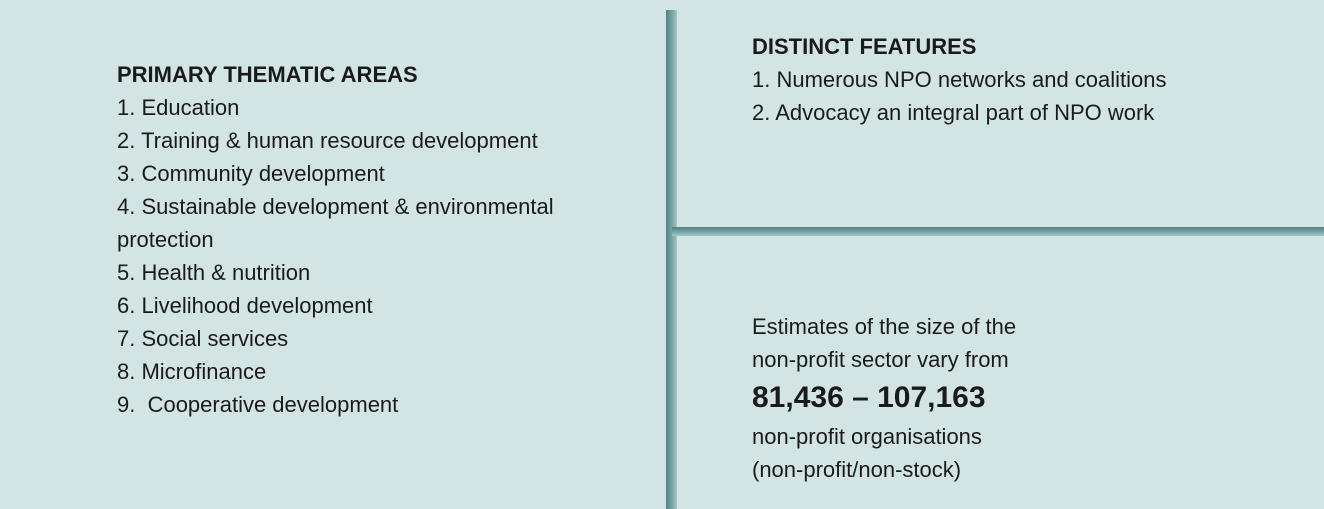  What do you see at coordinates (251, 173) in the screenshot?
I see `list-item: 3. Community development` at bounding box center [251, 173].